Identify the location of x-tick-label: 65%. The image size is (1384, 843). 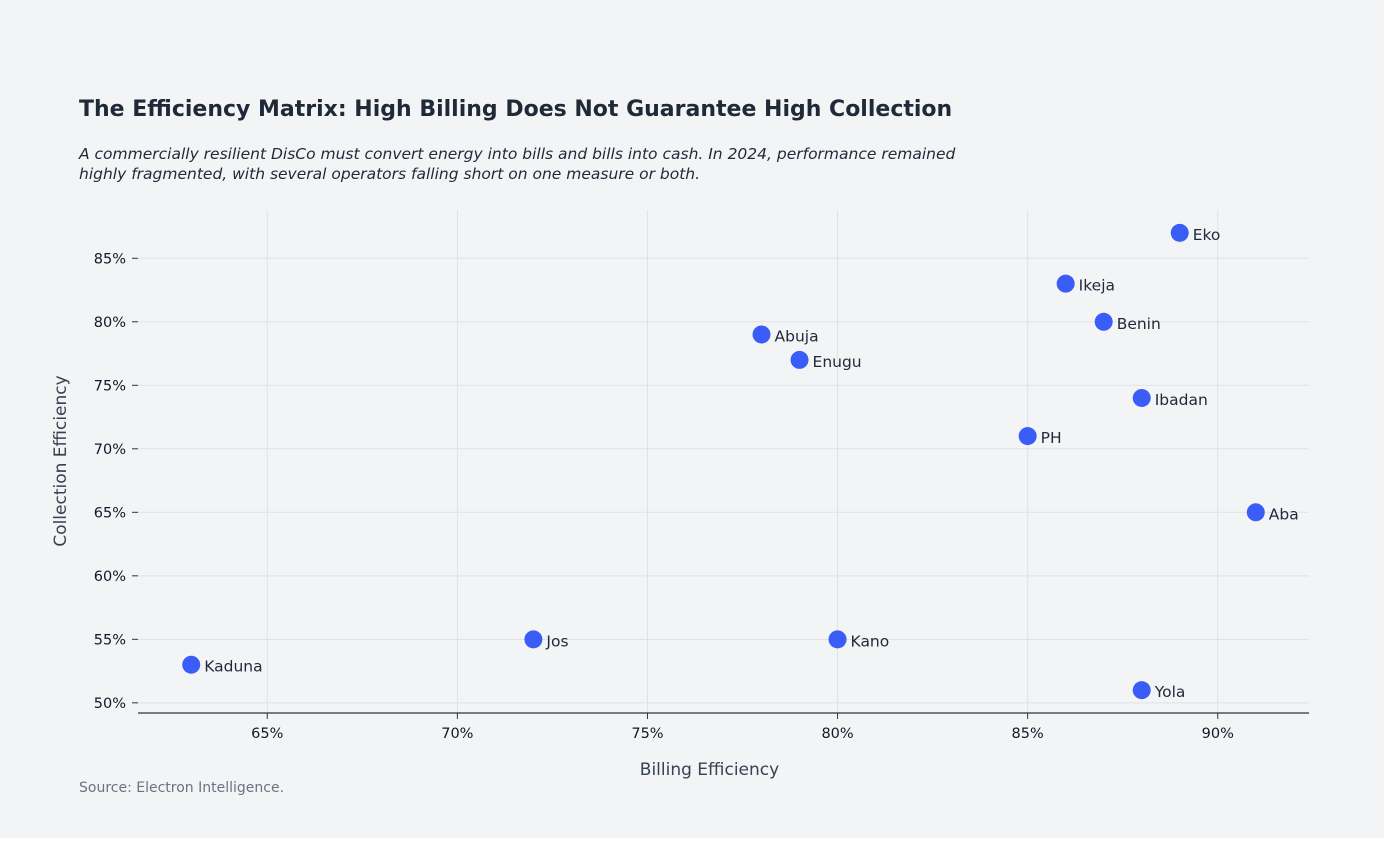
(267, 734).